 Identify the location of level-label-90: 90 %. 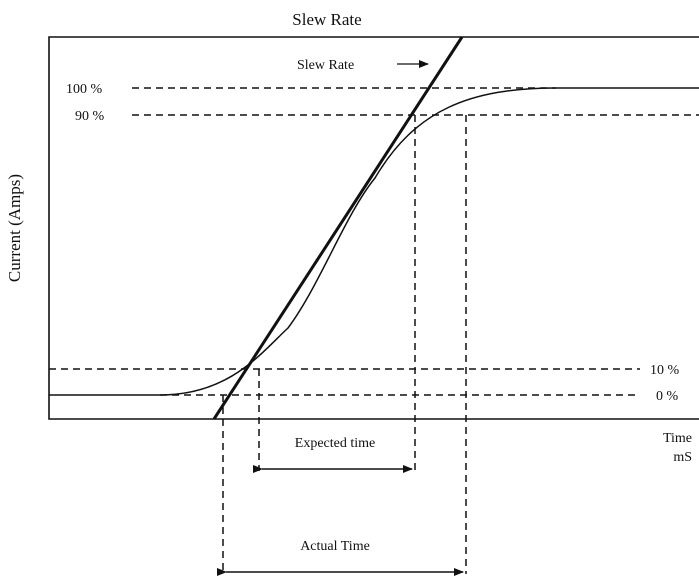
(90, 116).